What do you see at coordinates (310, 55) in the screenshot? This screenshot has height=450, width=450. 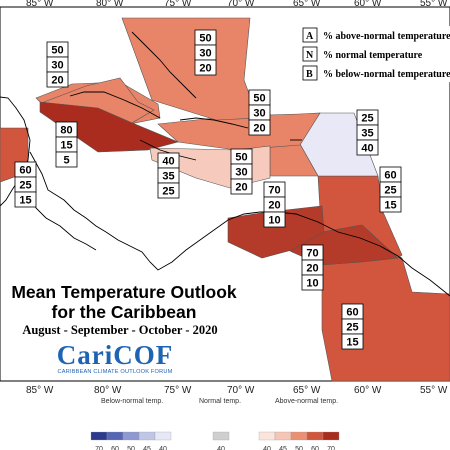 I see `key-letter: N` at bounding box center [310, 55].